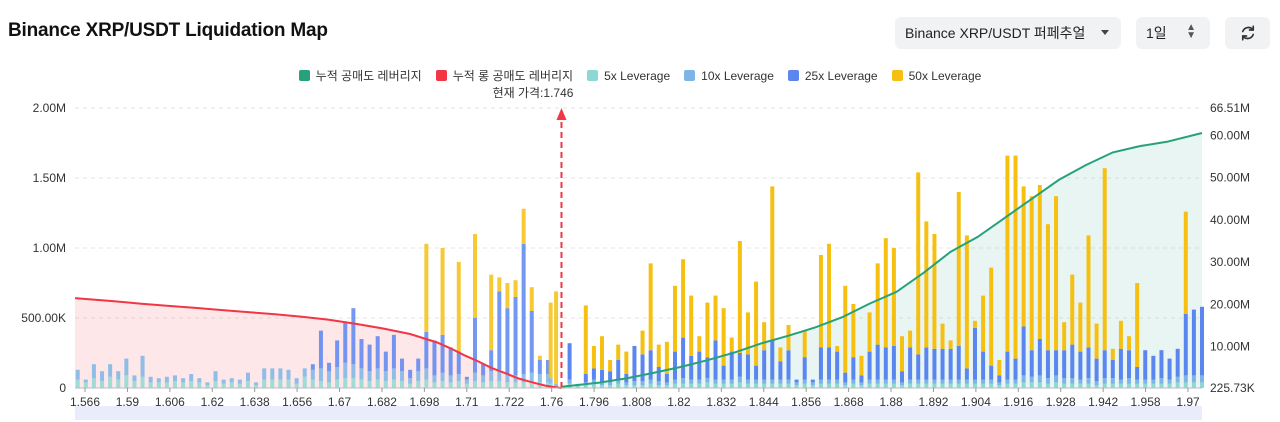  What do you see at coordinates (729, 75) in the screenshot?
I see `legend-10x: 10x Leverage` at bounding box center [729, 75].